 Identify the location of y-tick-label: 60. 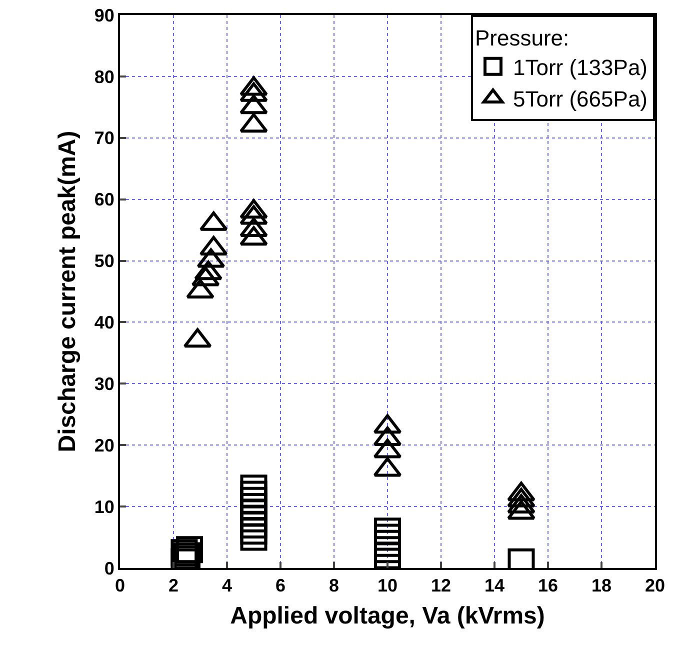
(104, 200).